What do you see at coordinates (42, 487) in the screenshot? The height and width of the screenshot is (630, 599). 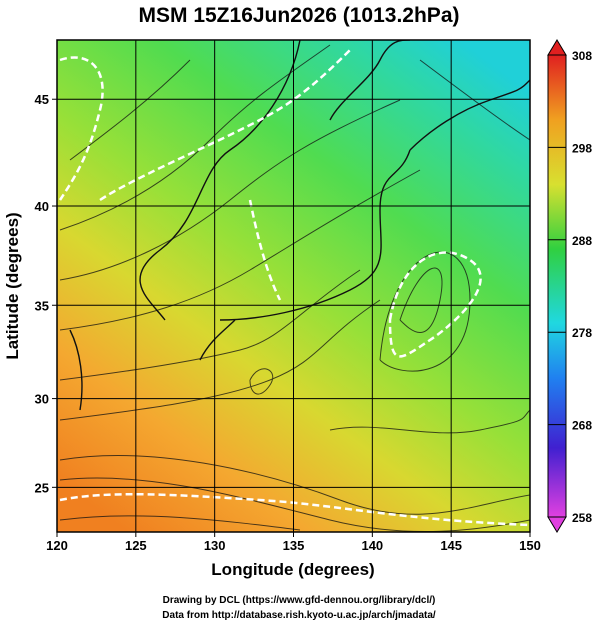 I see `y-tick-label: 25` at bounding box center [42, 487].